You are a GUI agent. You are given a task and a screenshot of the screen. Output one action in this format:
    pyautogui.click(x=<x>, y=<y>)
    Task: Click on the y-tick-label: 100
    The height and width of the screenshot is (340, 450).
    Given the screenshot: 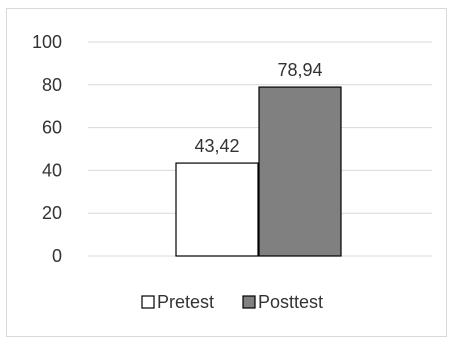 What is the action you would take?
    pyautogui.click(x=47, y=42)
    